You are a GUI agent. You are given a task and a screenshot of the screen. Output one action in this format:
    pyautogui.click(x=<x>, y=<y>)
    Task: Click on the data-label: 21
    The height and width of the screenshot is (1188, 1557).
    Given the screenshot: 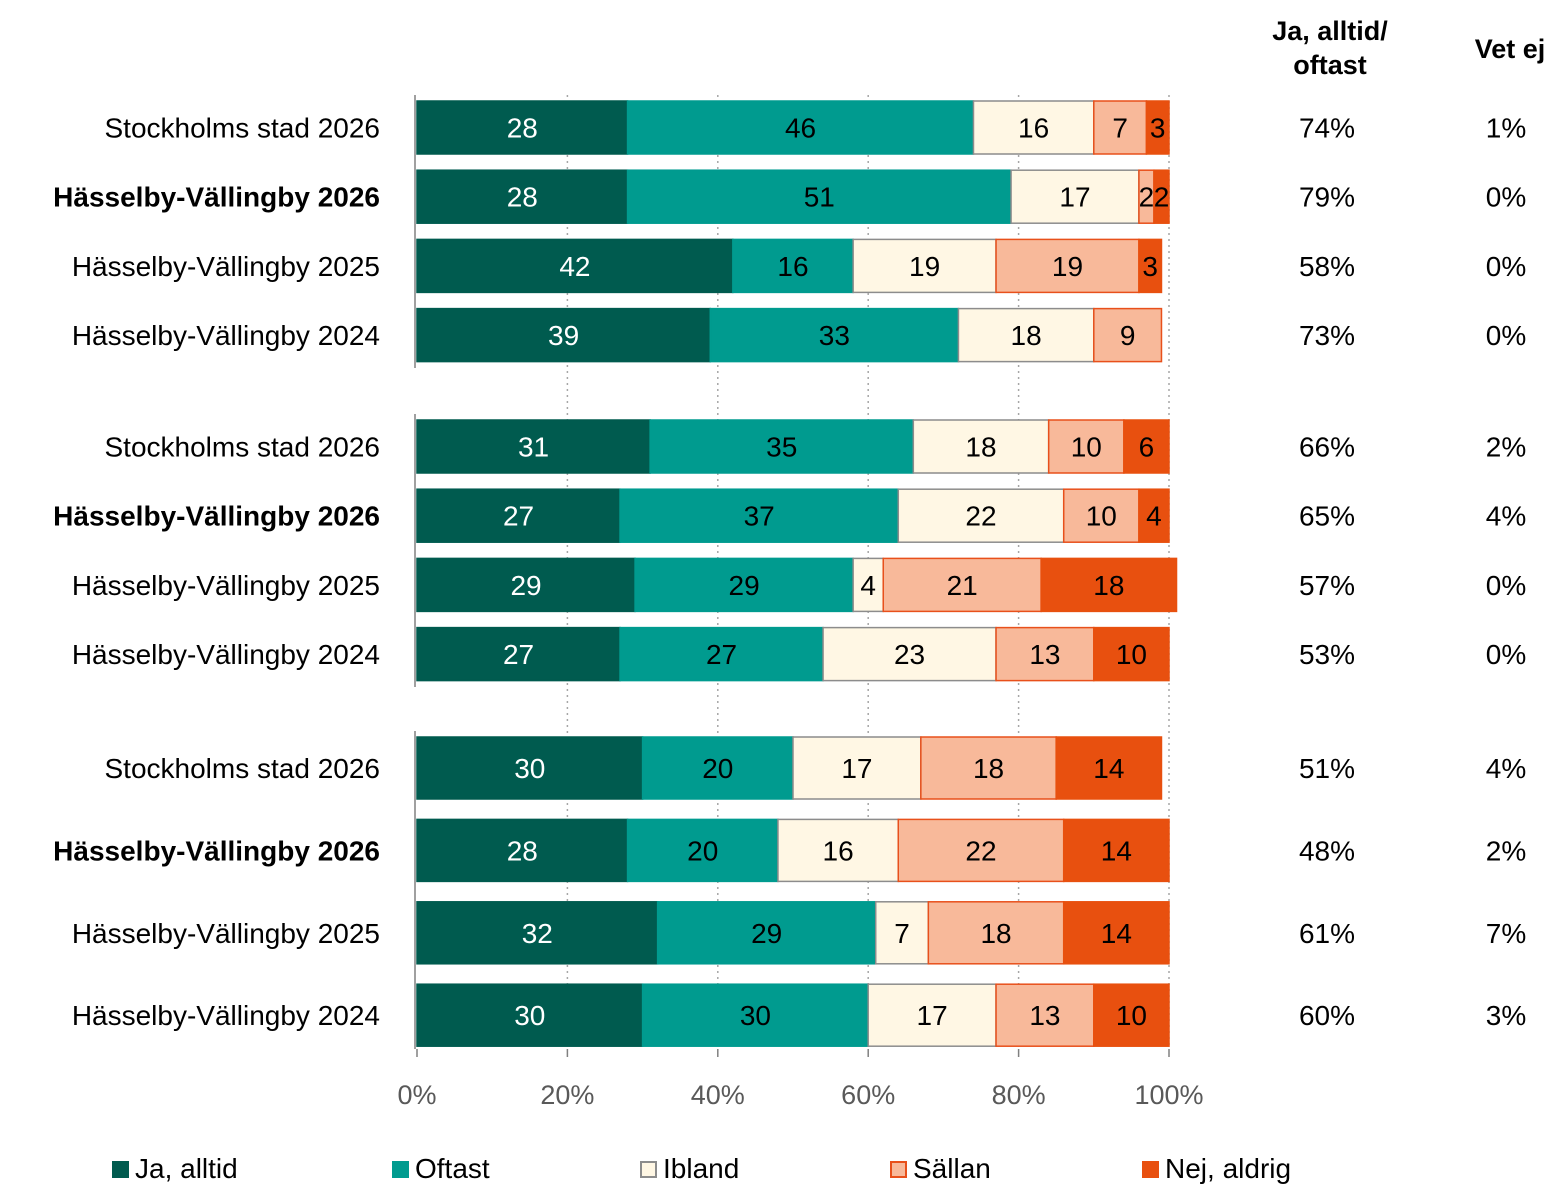 What is the action you would take?
    pyautogui.click(x=962, y=585)
    